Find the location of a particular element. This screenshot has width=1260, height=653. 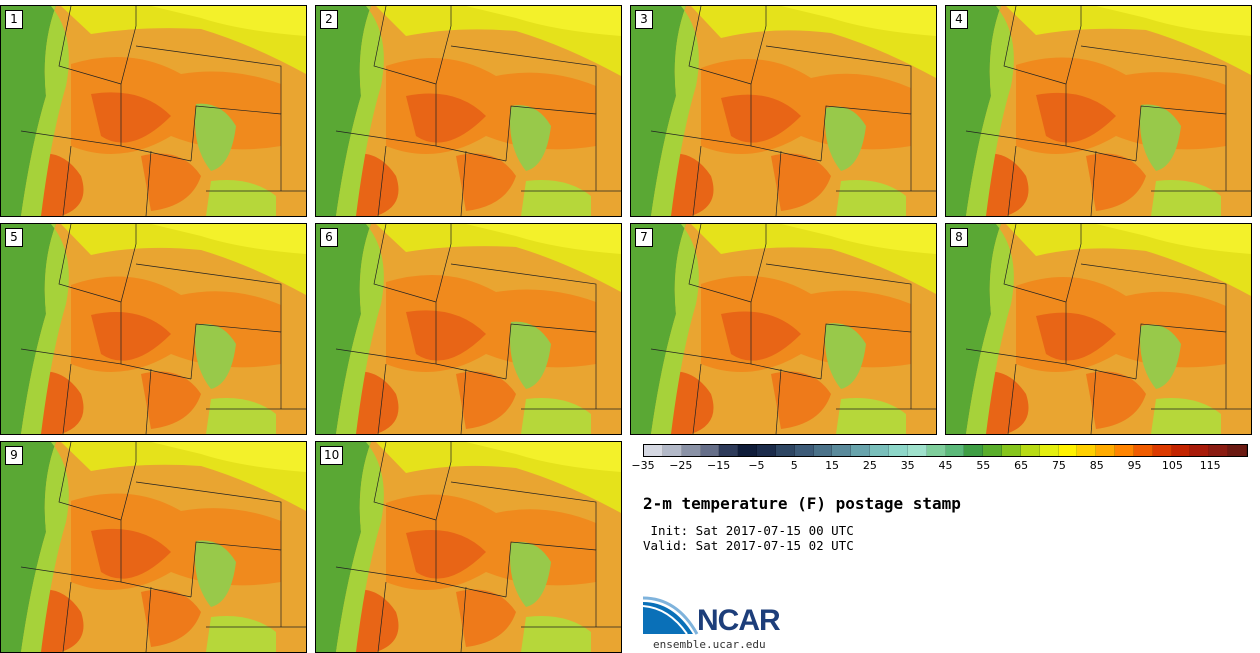

stamp-label: 7 is located at coordinates (644, 237).